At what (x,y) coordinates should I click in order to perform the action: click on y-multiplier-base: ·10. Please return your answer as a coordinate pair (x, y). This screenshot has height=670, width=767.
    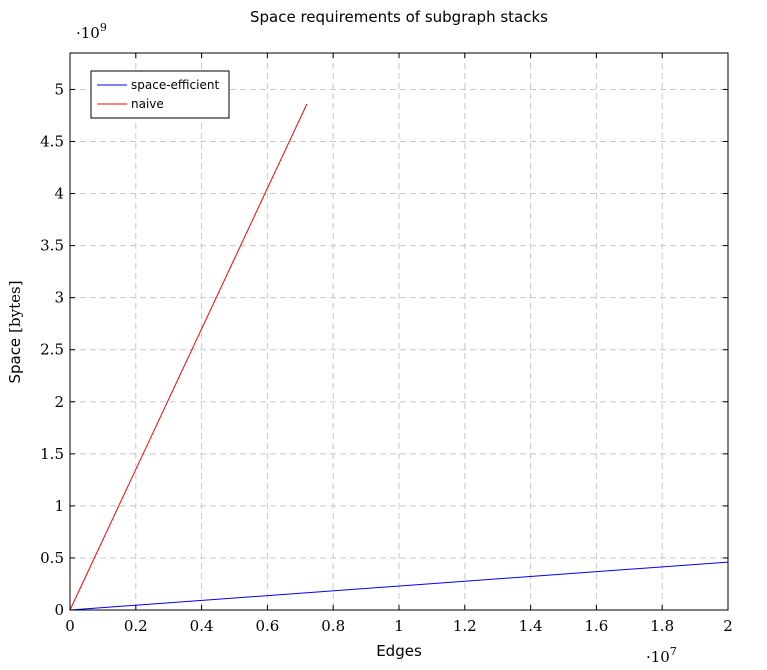
    Looking at the image, I should click on (88, 33).